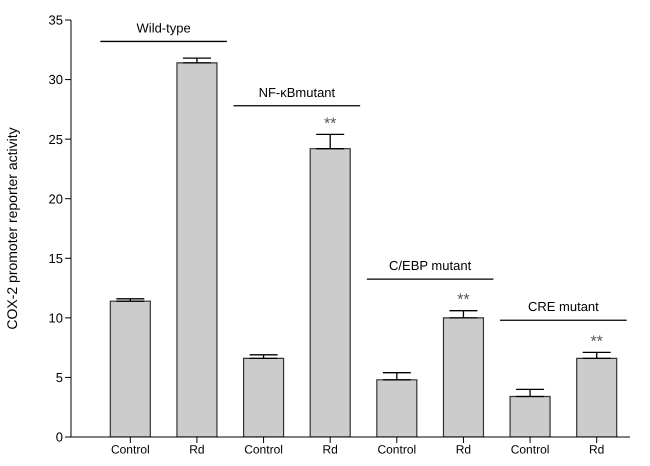  Describe the element at coordinates (163, 28) in the screenshot. I see `annotation: Wild-type` at that location.